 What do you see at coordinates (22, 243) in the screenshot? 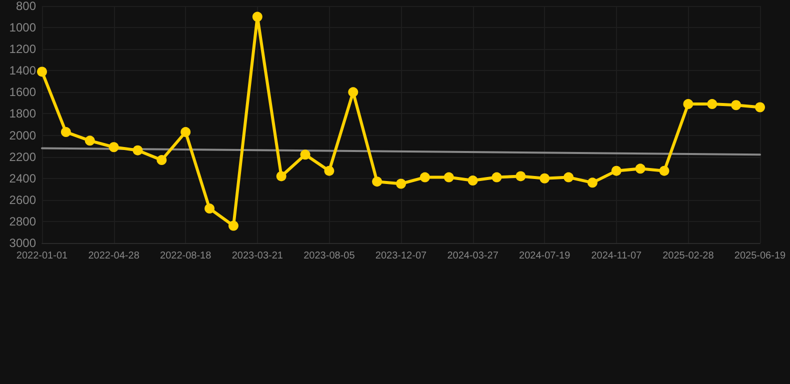
I see `y-tick-label: 3000` at bounding box center [22, 243].